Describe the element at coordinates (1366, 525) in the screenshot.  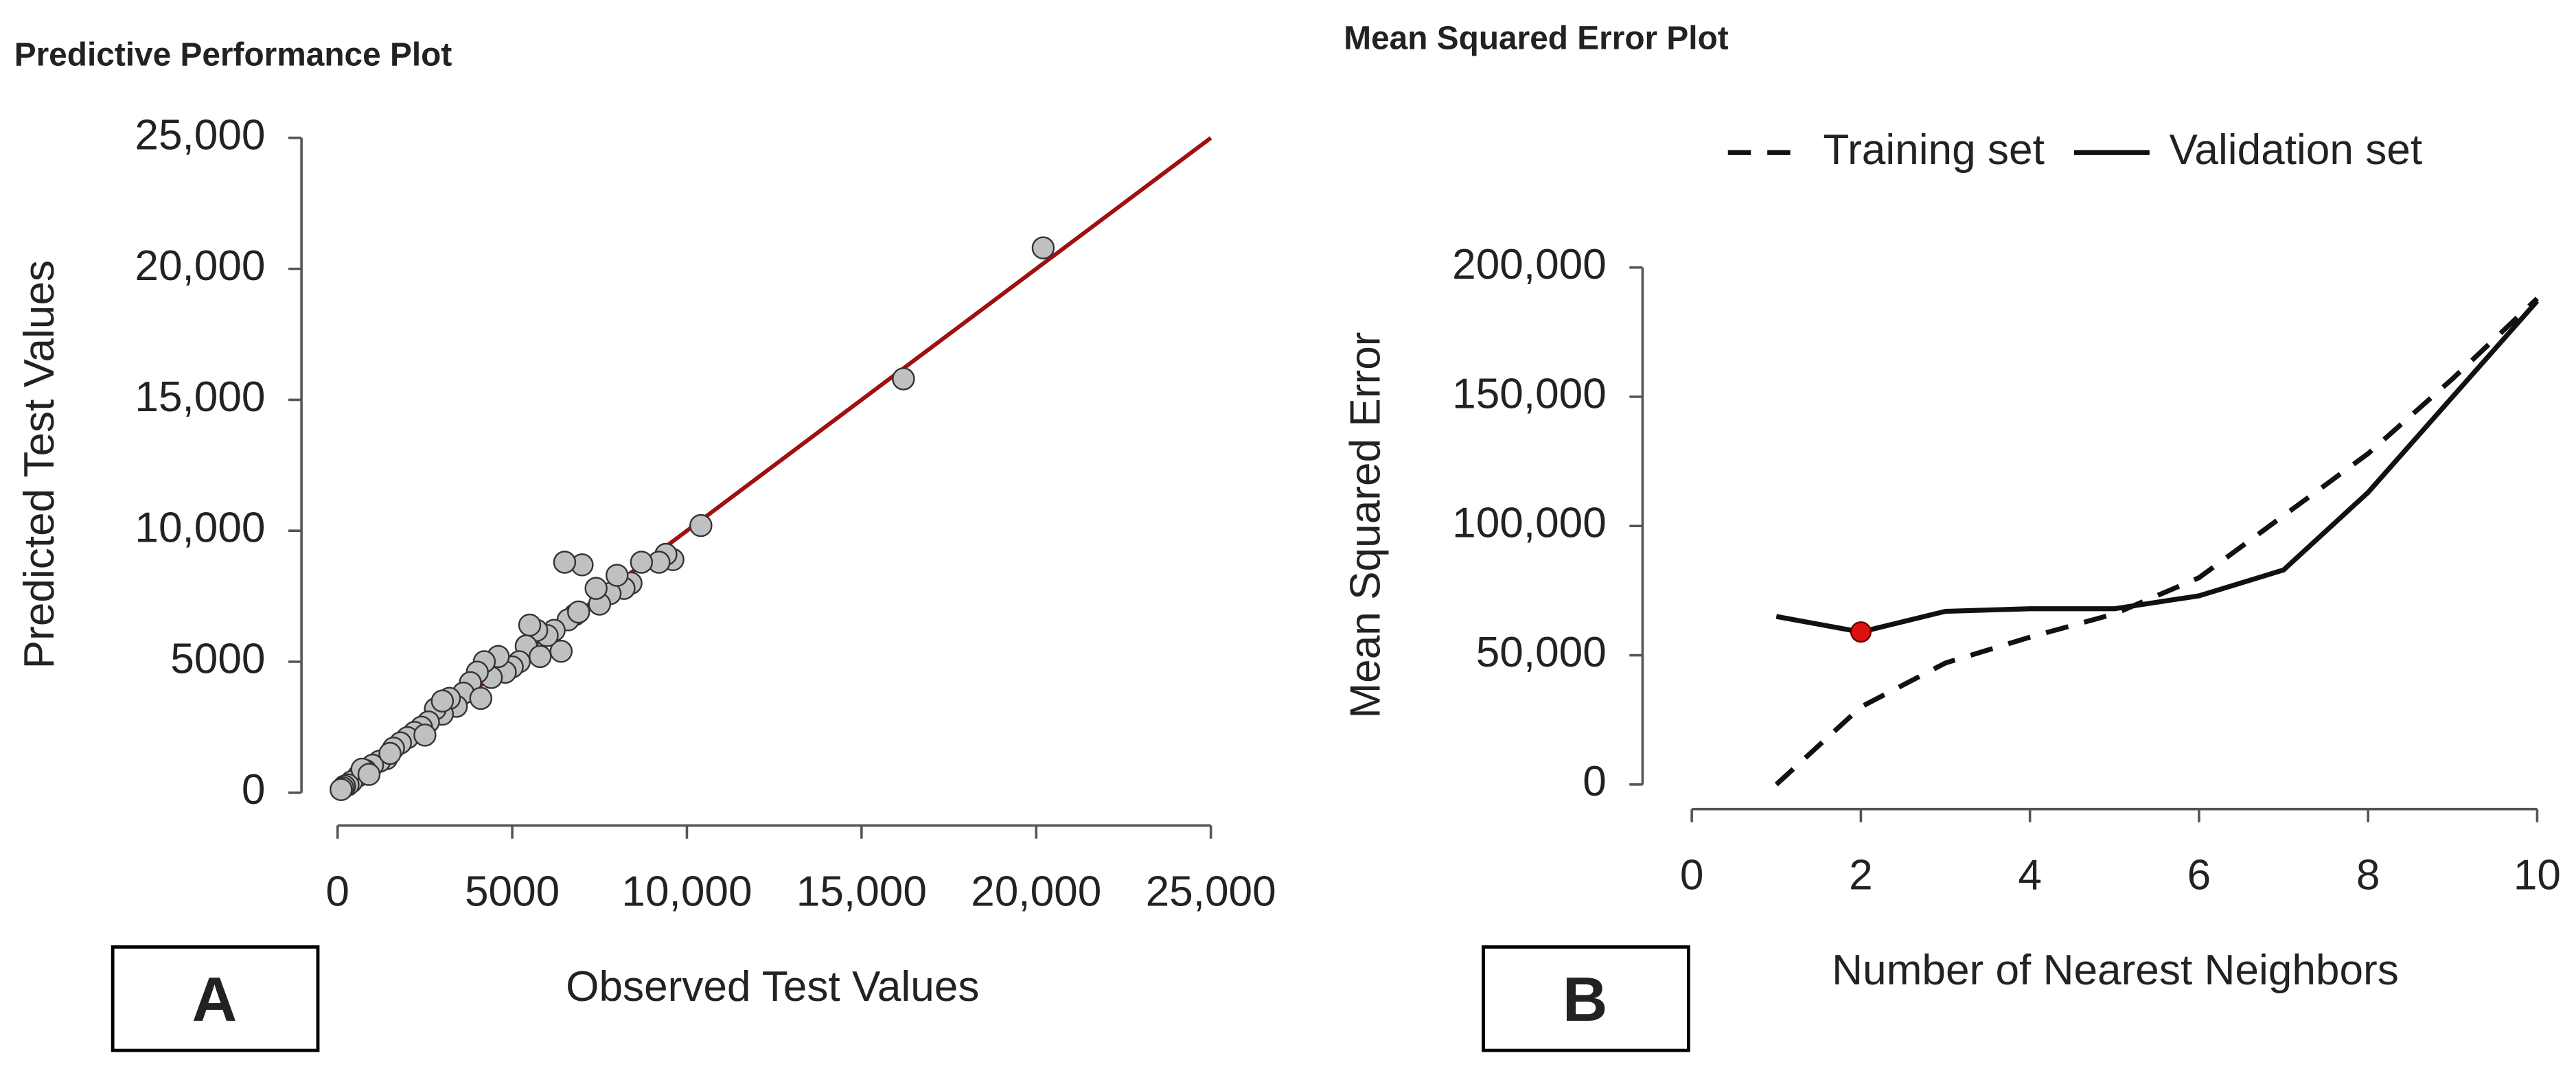
I see `y-axis-label: Mean Squared Error` at that location.